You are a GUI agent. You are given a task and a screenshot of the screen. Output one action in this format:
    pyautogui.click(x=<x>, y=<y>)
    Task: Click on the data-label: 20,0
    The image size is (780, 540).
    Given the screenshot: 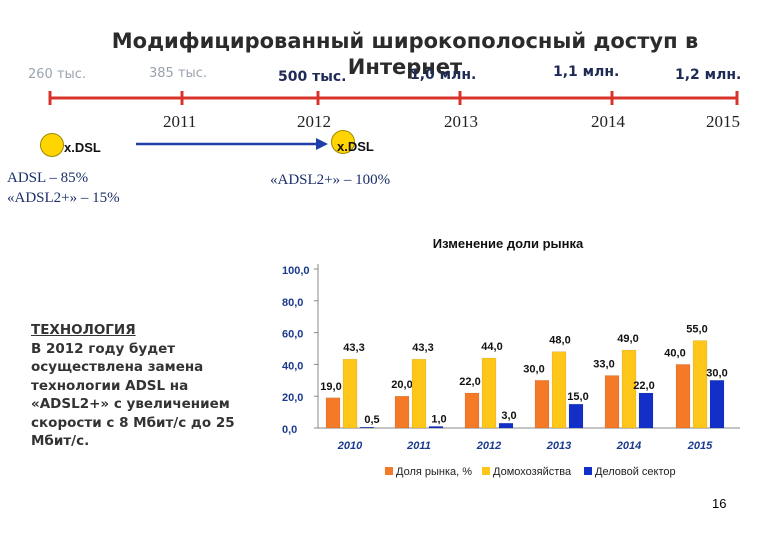 What is the action you would take?
    pyautogui.click(x=401, y=385)
    